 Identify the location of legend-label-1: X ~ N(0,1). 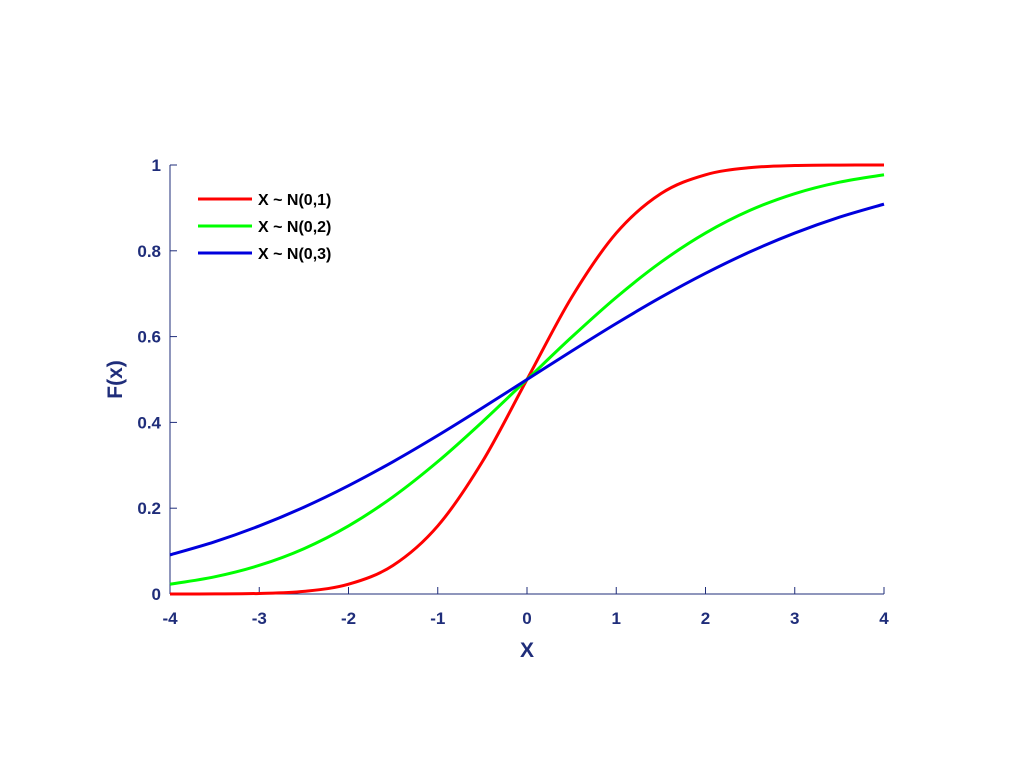
(294, 200).